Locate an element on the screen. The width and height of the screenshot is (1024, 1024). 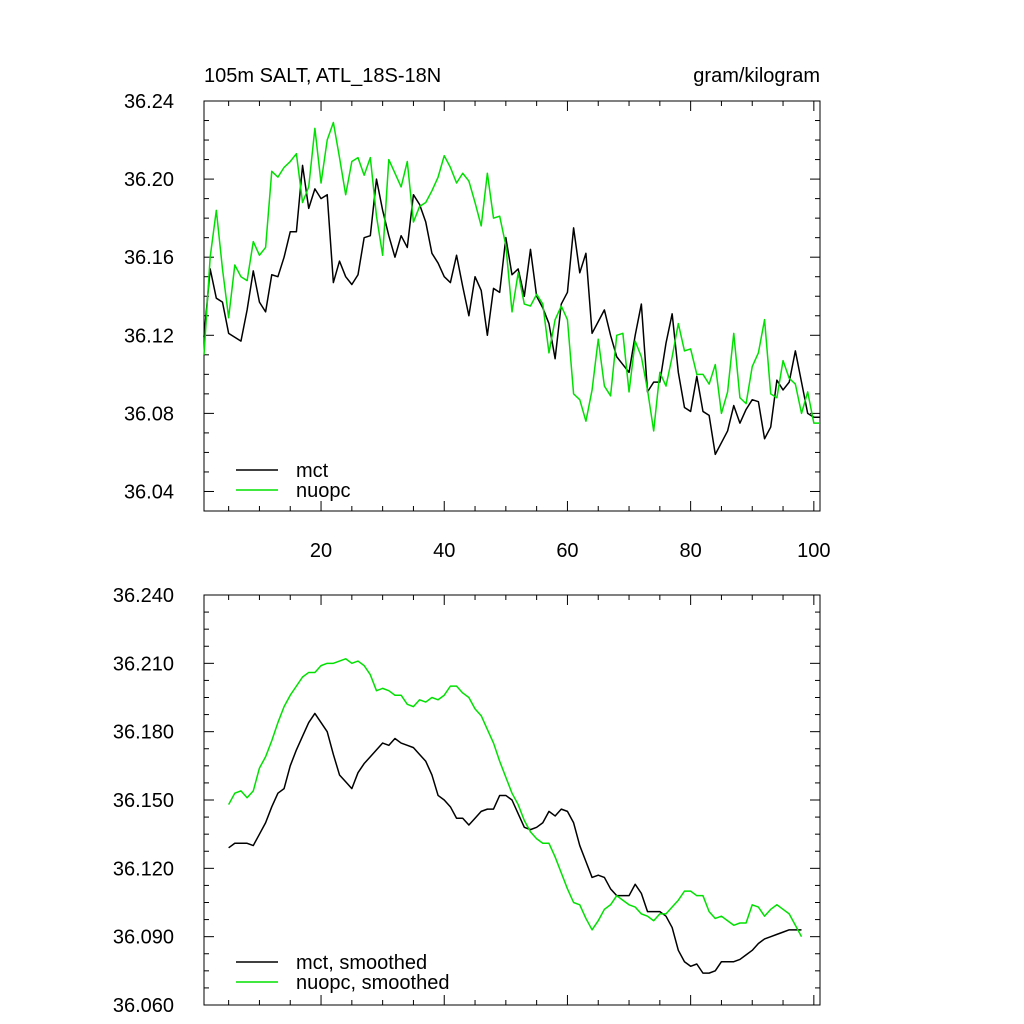
bottom-y-tick-label: 36.210 is located at coordinates (143, 664).